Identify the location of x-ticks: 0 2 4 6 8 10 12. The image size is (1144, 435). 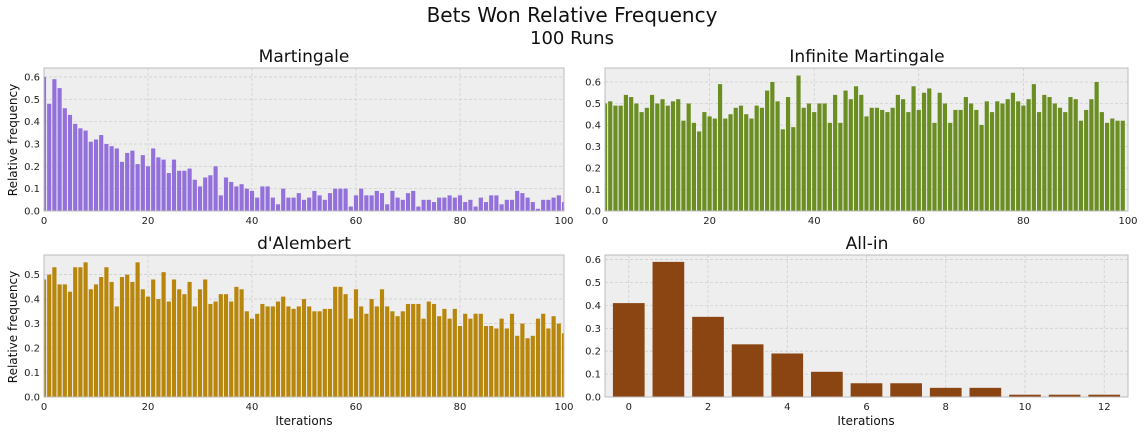
(868, 407).